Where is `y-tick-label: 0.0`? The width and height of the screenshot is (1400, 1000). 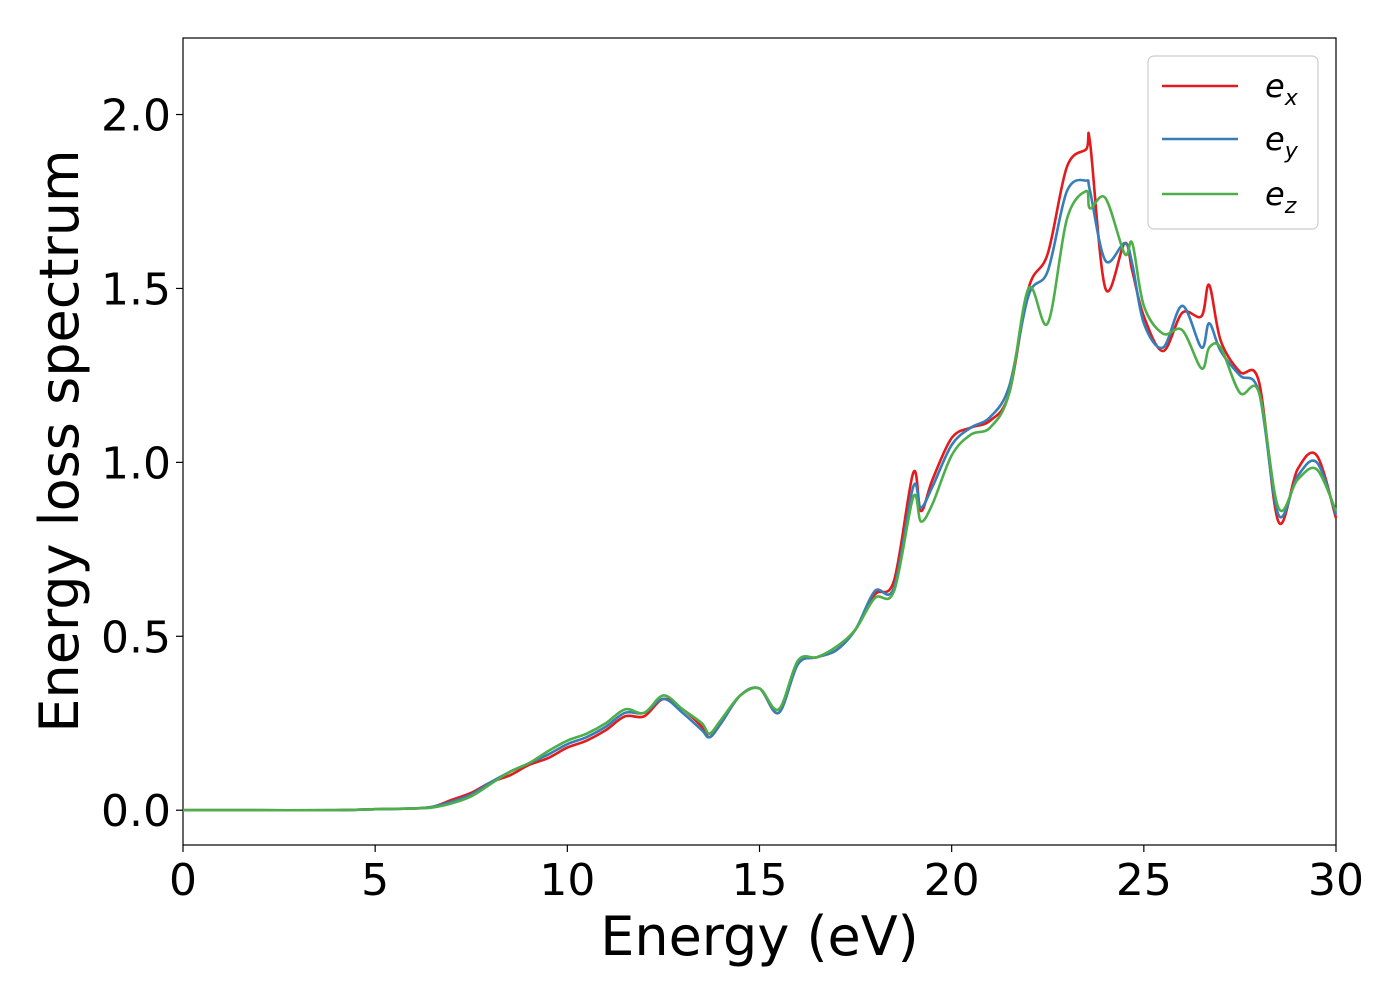
y-tick-label: 0.0 is located at coordinates (136, 811).